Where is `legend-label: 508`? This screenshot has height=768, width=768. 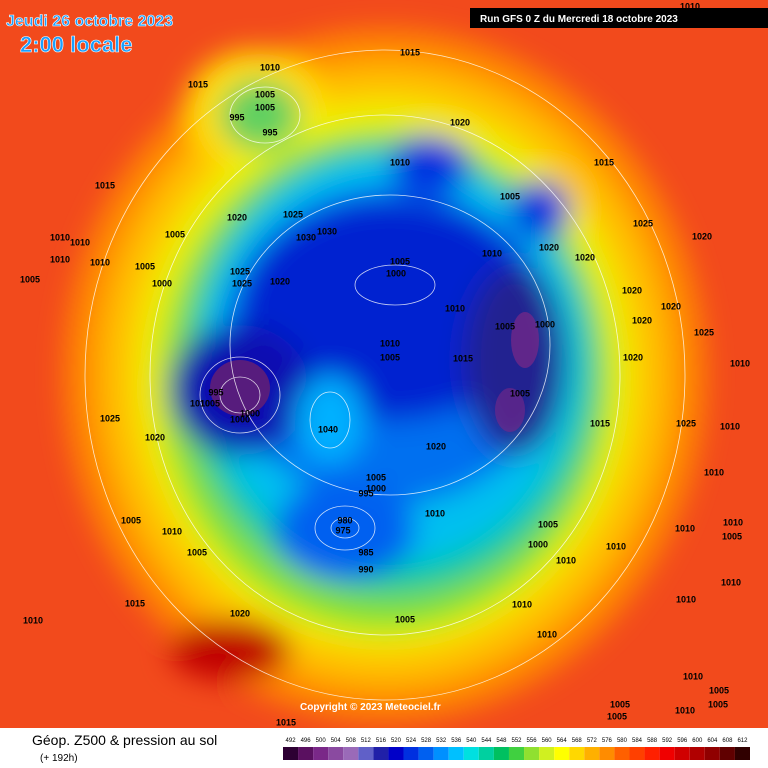 legend-label: 508 is located at coordinates (351, 741).